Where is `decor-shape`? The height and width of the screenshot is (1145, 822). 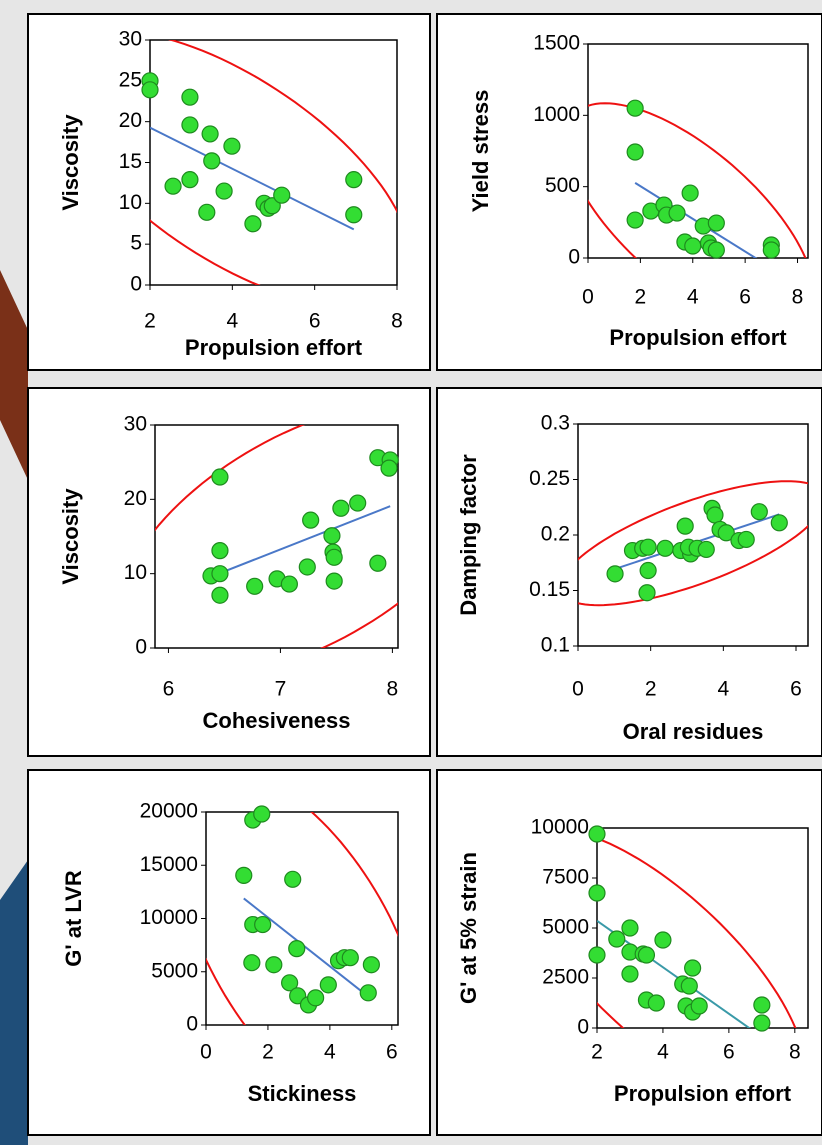
decor-shape is located at coordinates (14, 1002).